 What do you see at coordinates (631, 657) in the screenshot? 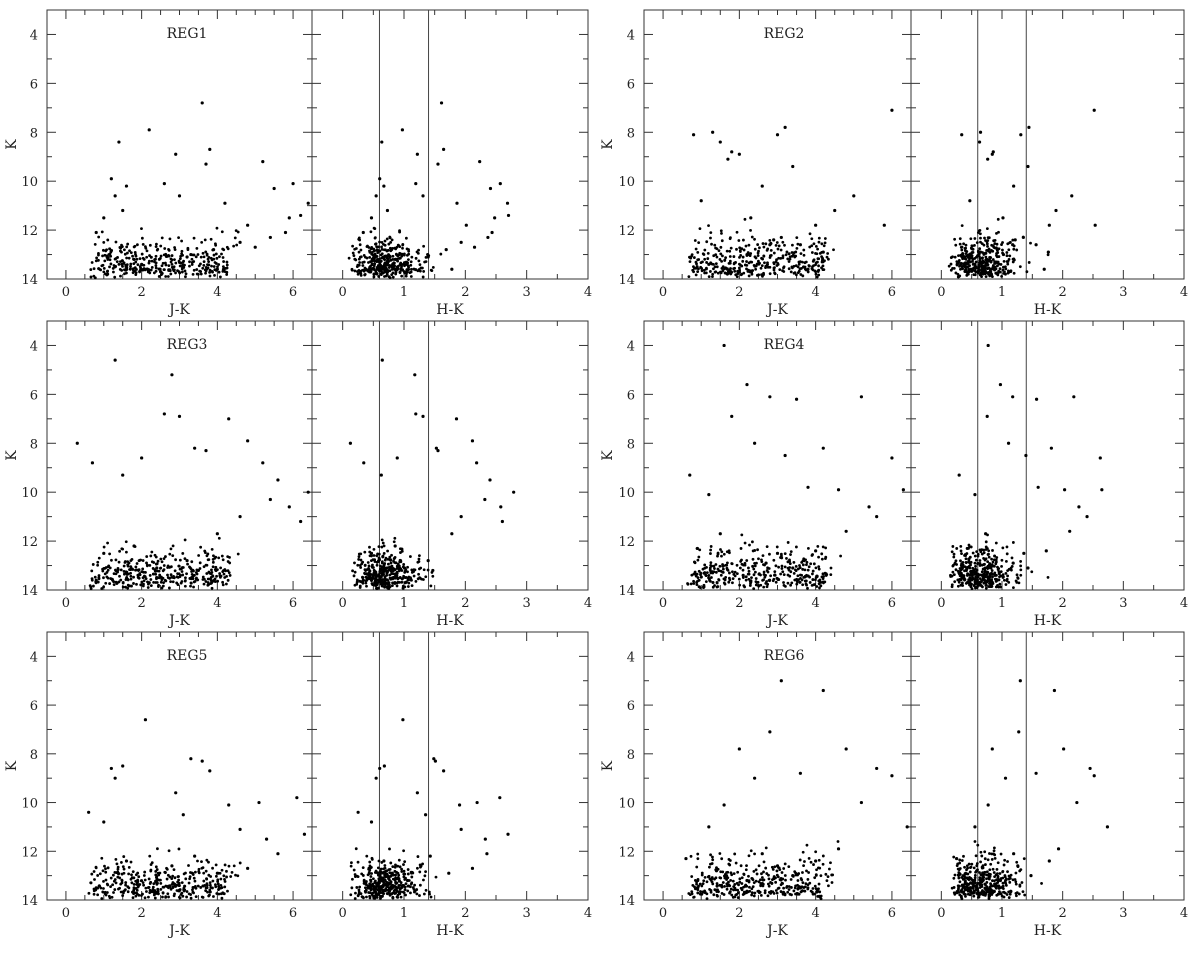
I see `y-tick-label: 4` at bounding box center [631, 657].